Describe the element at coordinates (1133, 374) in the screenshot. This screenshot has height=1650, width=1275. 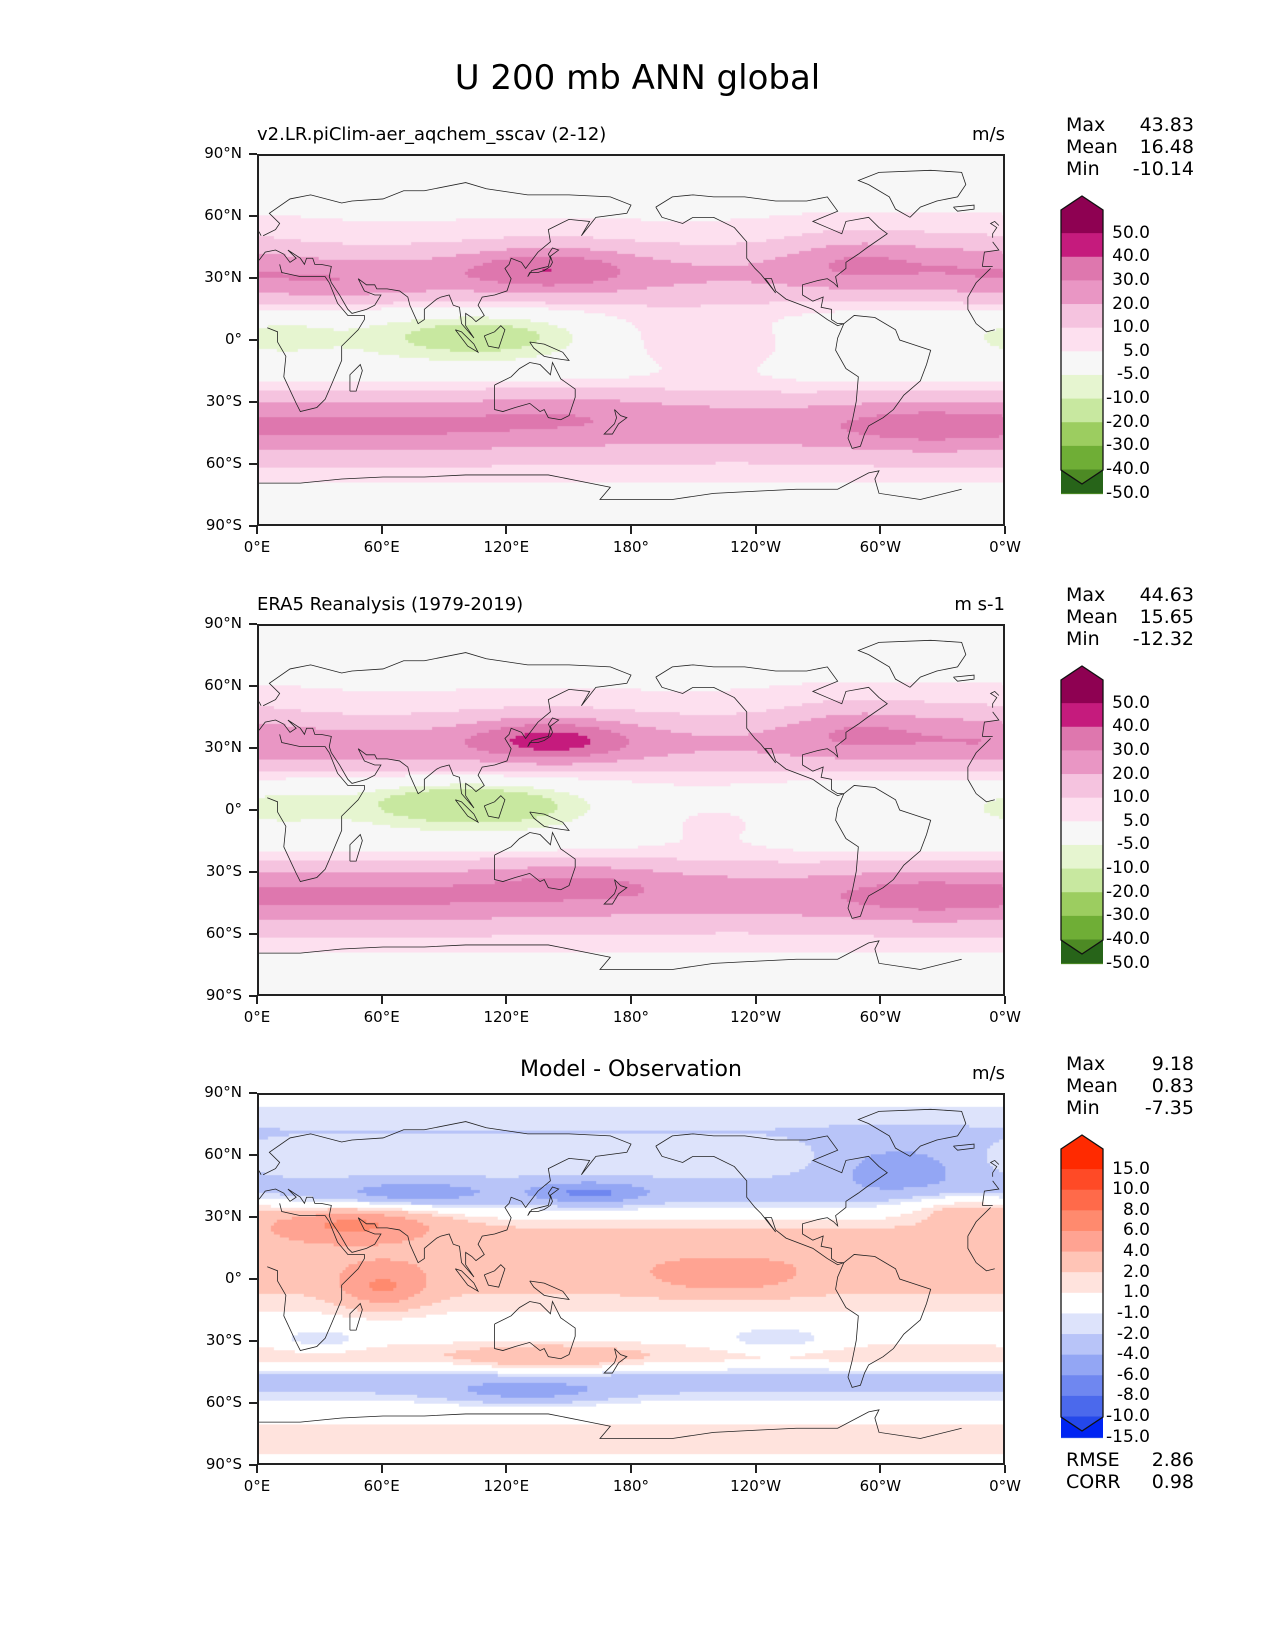
I see `colorbar-tick-label: -5.0` at that location.